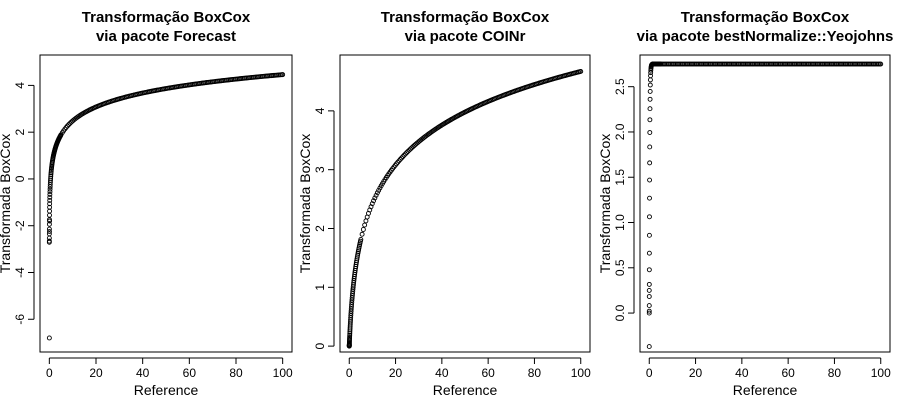 The width and height of the screenshot is (900, 400). Describe the element at coordinates (465, 36) in the screenshot. I see `chart-title-line: via pacote COINr` at that location.